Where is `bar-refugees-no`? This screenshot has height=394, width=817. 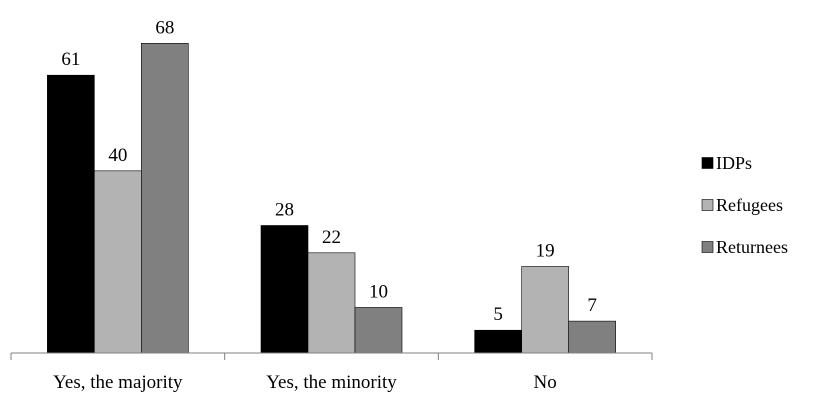
bar-refugees-no is located at coordinates (545, 310).